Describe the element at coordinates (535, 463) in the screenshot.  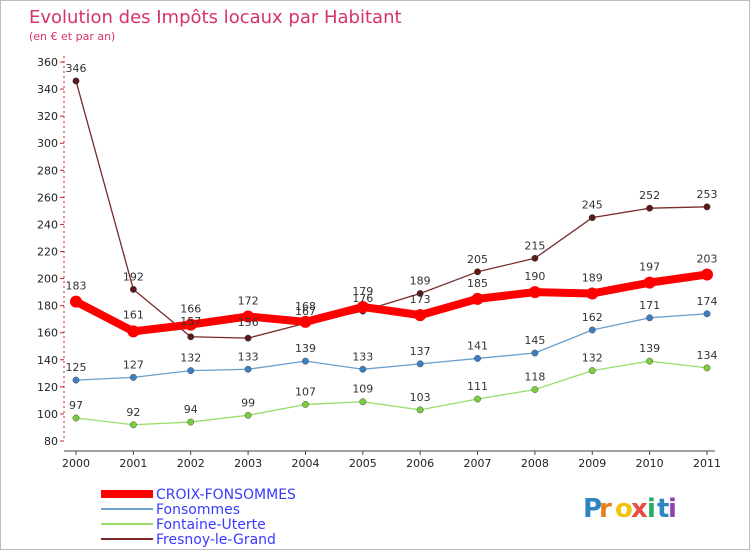
I see `x-tick-label: 2008` at that location.